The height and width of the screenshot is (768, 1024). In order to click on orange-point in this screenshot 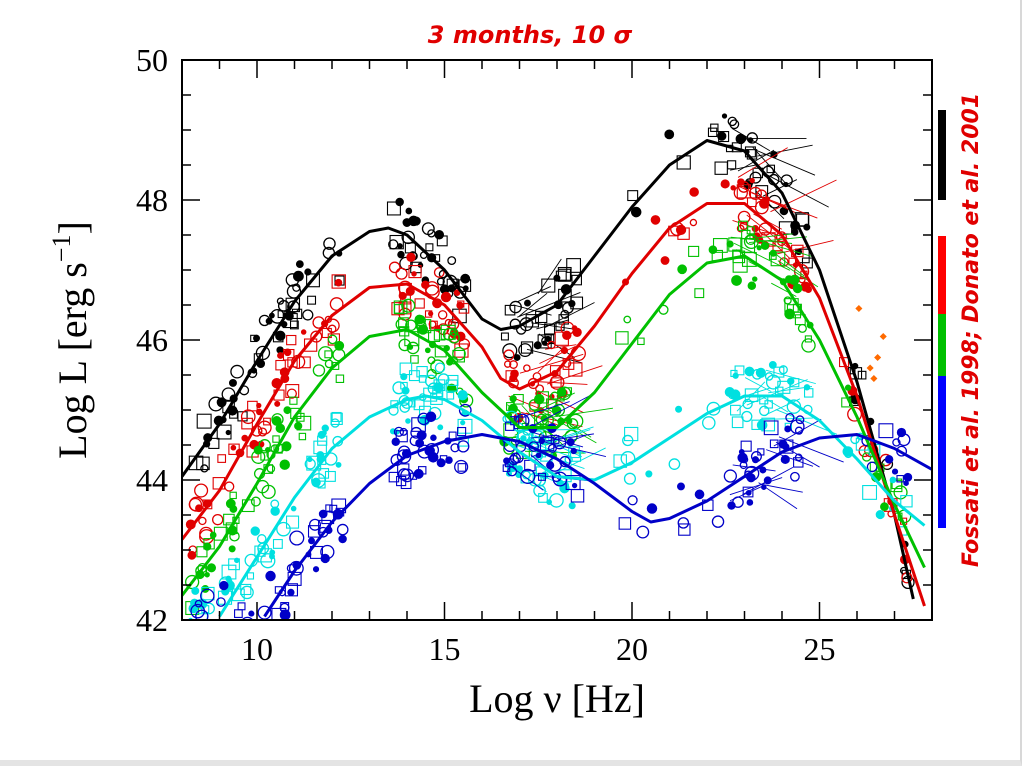, I will do `click(859, 308)`.